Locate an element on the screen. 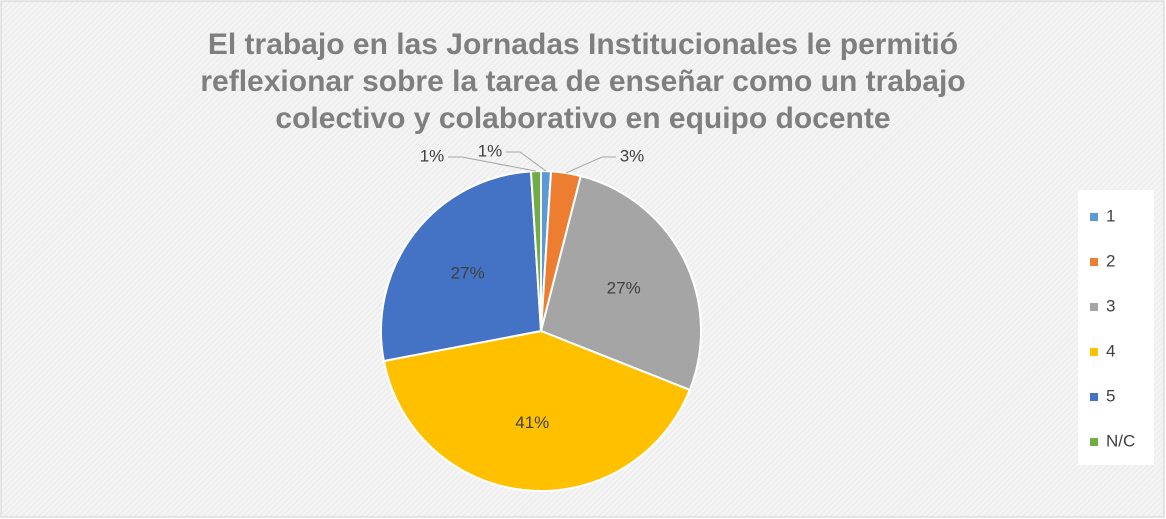  data-label: 3% is located at coordinates (632, 155).